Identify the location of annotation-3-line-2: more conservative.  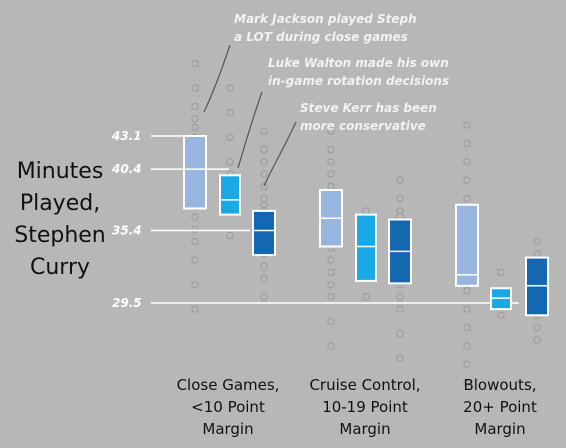
(363, 126).